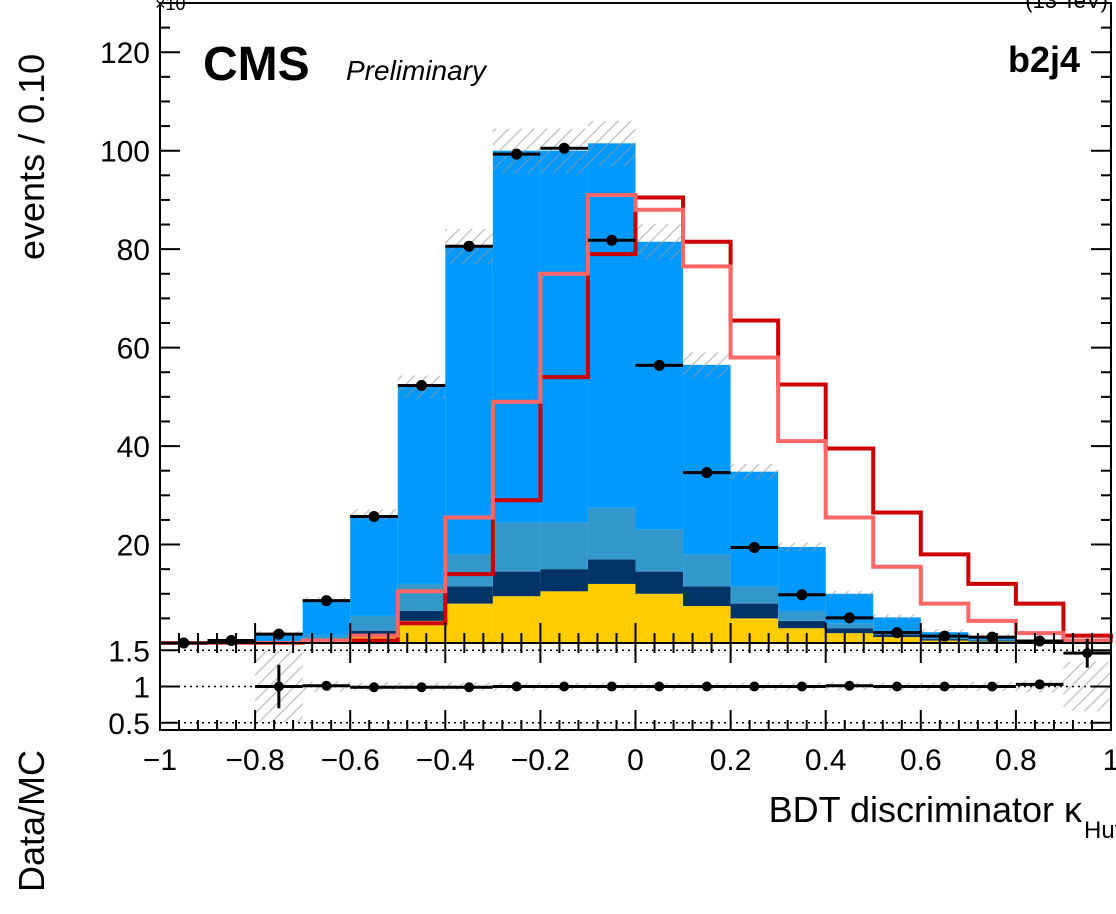 The width and height of the screenshot is (1116, 914). I want to click on ratio-y-tick-label: 0.5, so click(129, 724).